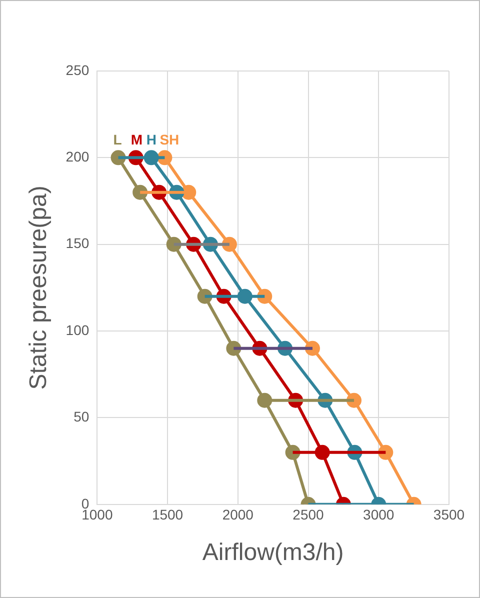  Describe the element at coordinates (449, 514) in the screenshot. I see `x-tick-label: 3500` at that location.